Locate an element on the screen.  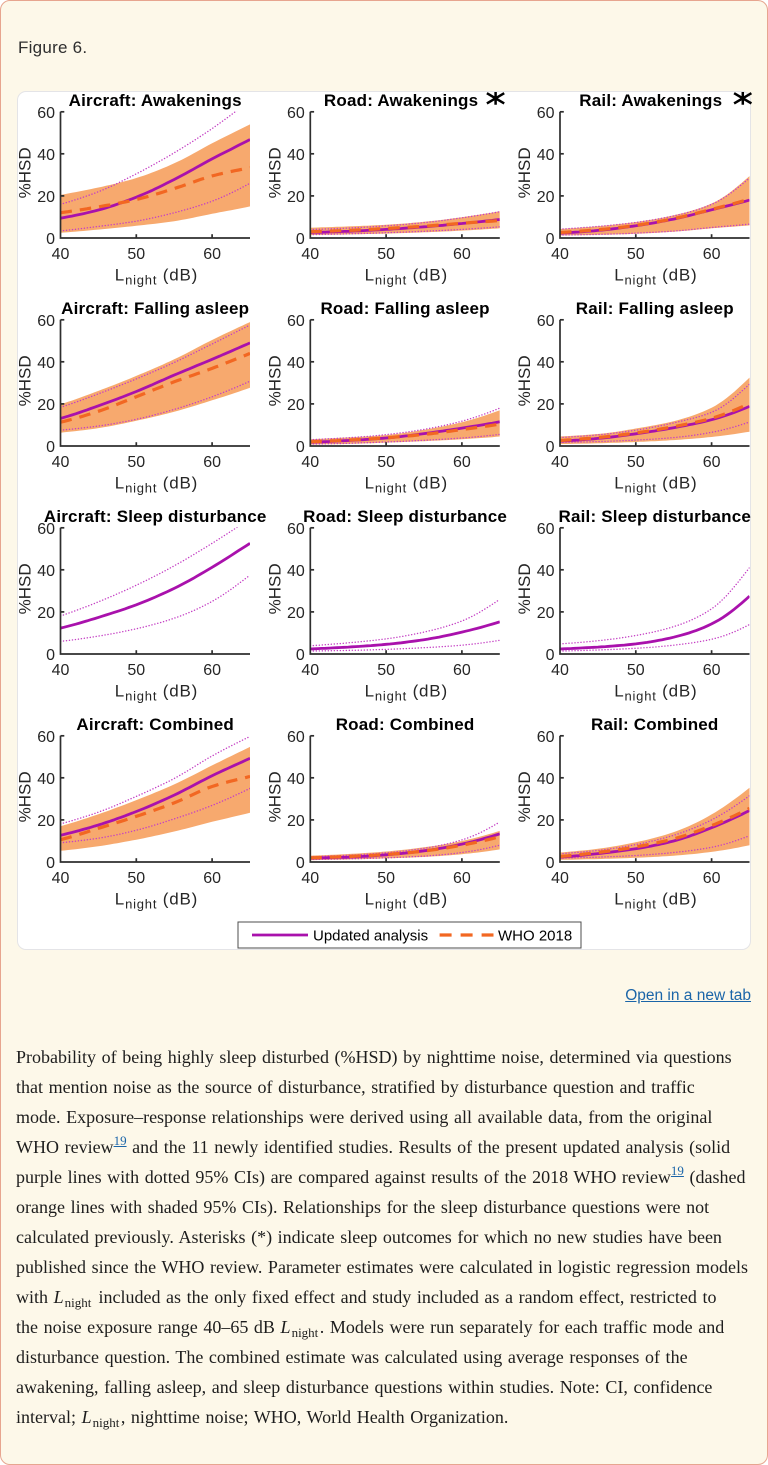
svg-text: Aircraft: Awakenings is located at coordinates (155, 101).